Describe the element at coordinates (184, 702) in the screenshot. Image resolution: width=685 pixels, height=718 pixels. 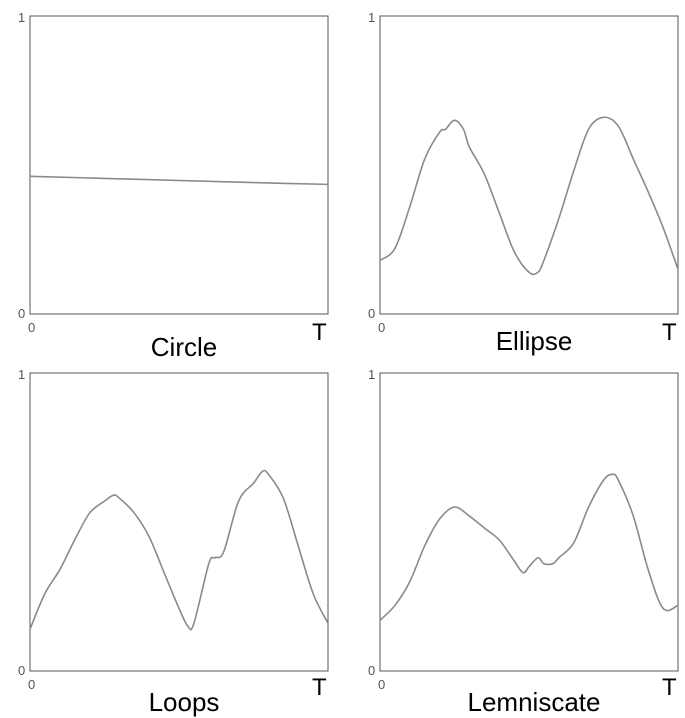
I see `panel-title: Loops` at that location.